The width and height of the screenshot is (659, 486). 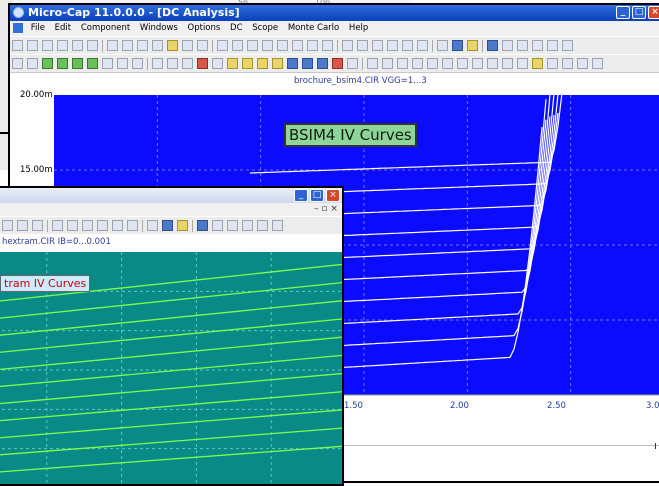 I want to click on extram-tools-icon, so click(x=262, y=225).